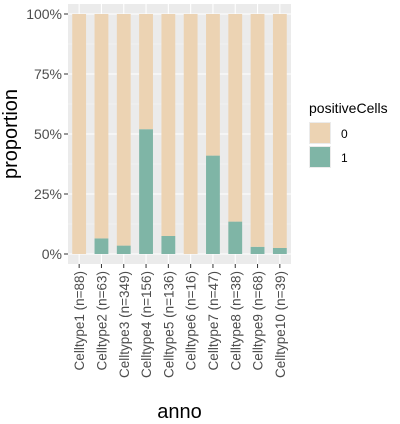 The image size is (400, 424). I want to click on x-tick-label: Celltype7 (n=47), so click(213, 320).